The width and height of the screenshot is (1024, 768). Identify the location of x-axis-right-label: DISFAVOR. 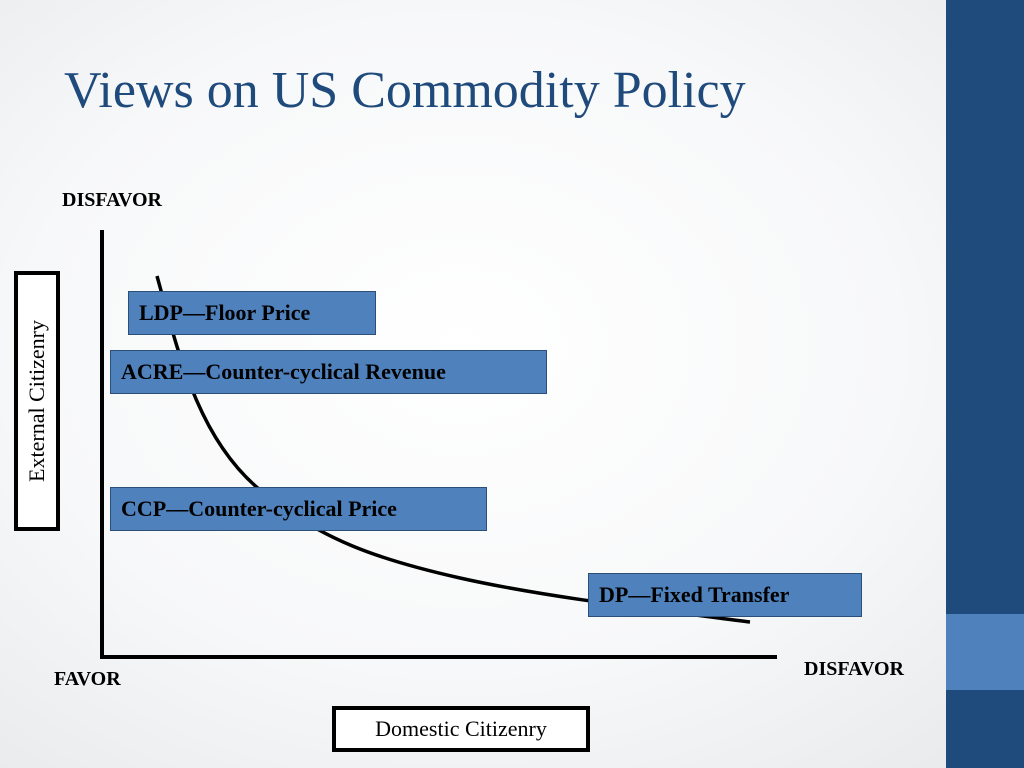
(854, 669).